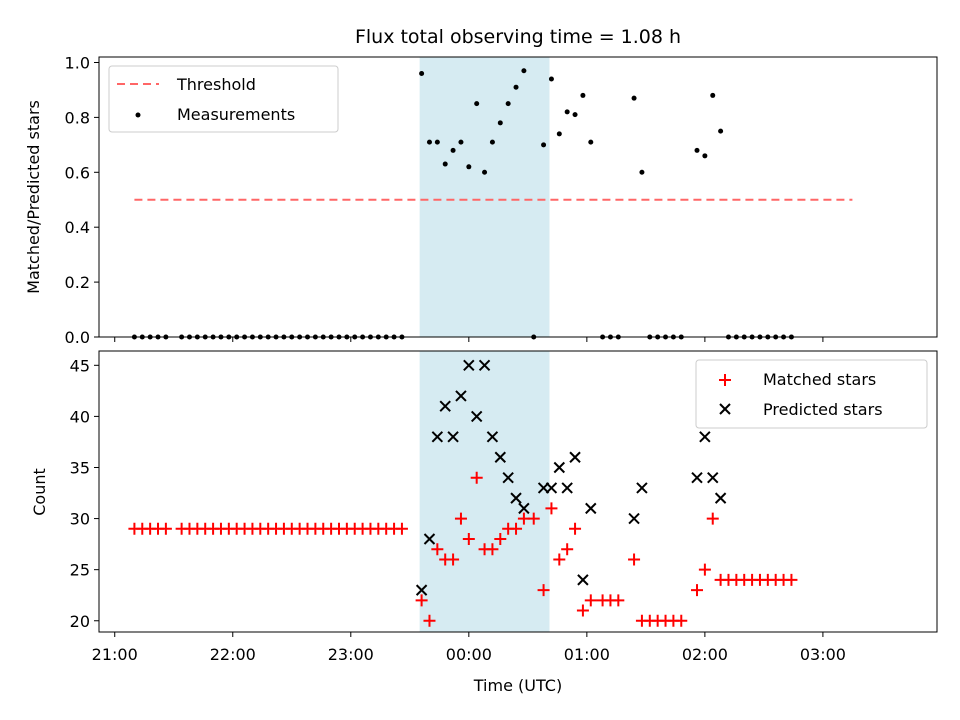  Describe the element at coordinates (80, 365) in the screenshot. I see `bottom-y-tick-label: 45` at that location.